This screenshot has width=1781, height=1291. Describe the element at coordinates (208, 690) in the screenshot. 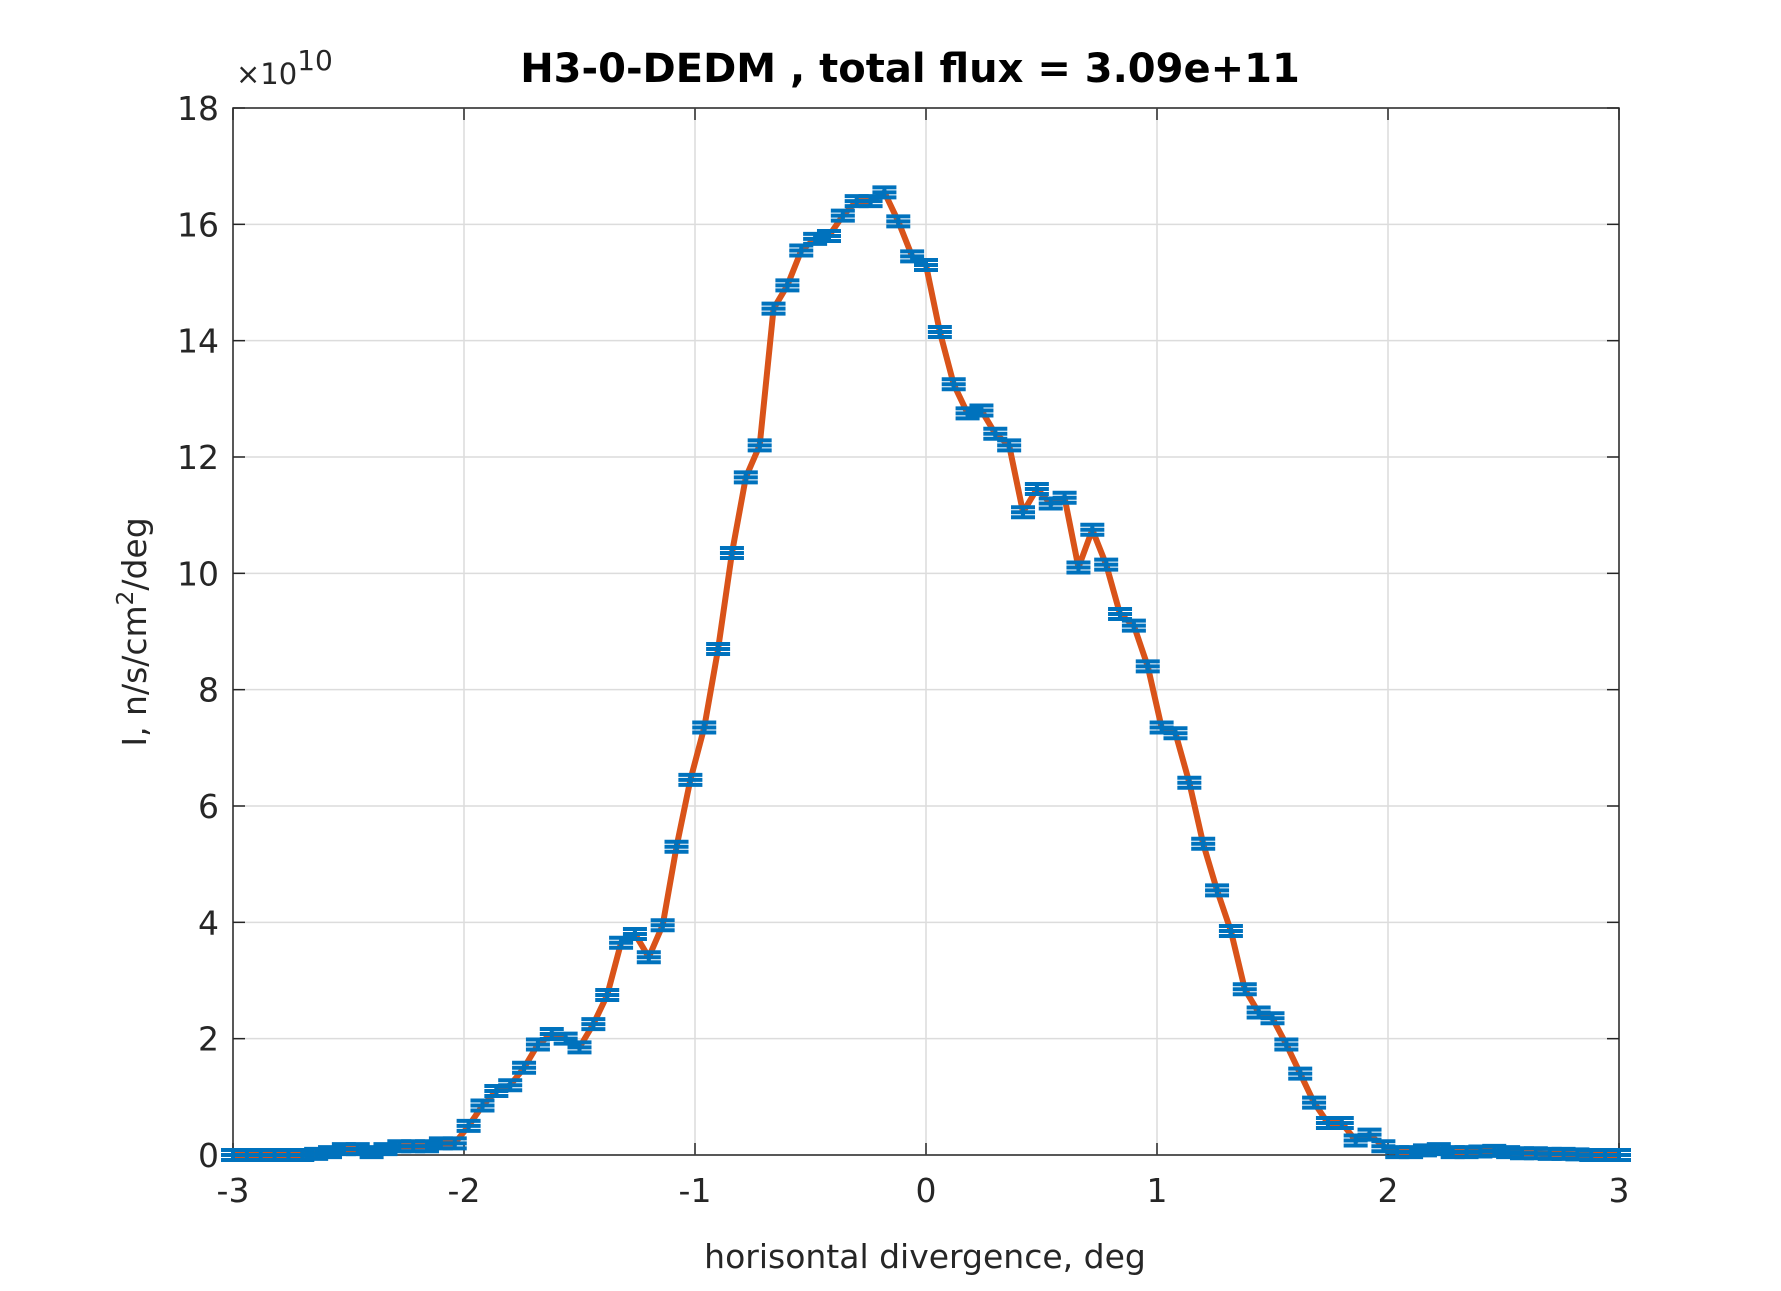

I see `y-tick-label: 8` at that location.